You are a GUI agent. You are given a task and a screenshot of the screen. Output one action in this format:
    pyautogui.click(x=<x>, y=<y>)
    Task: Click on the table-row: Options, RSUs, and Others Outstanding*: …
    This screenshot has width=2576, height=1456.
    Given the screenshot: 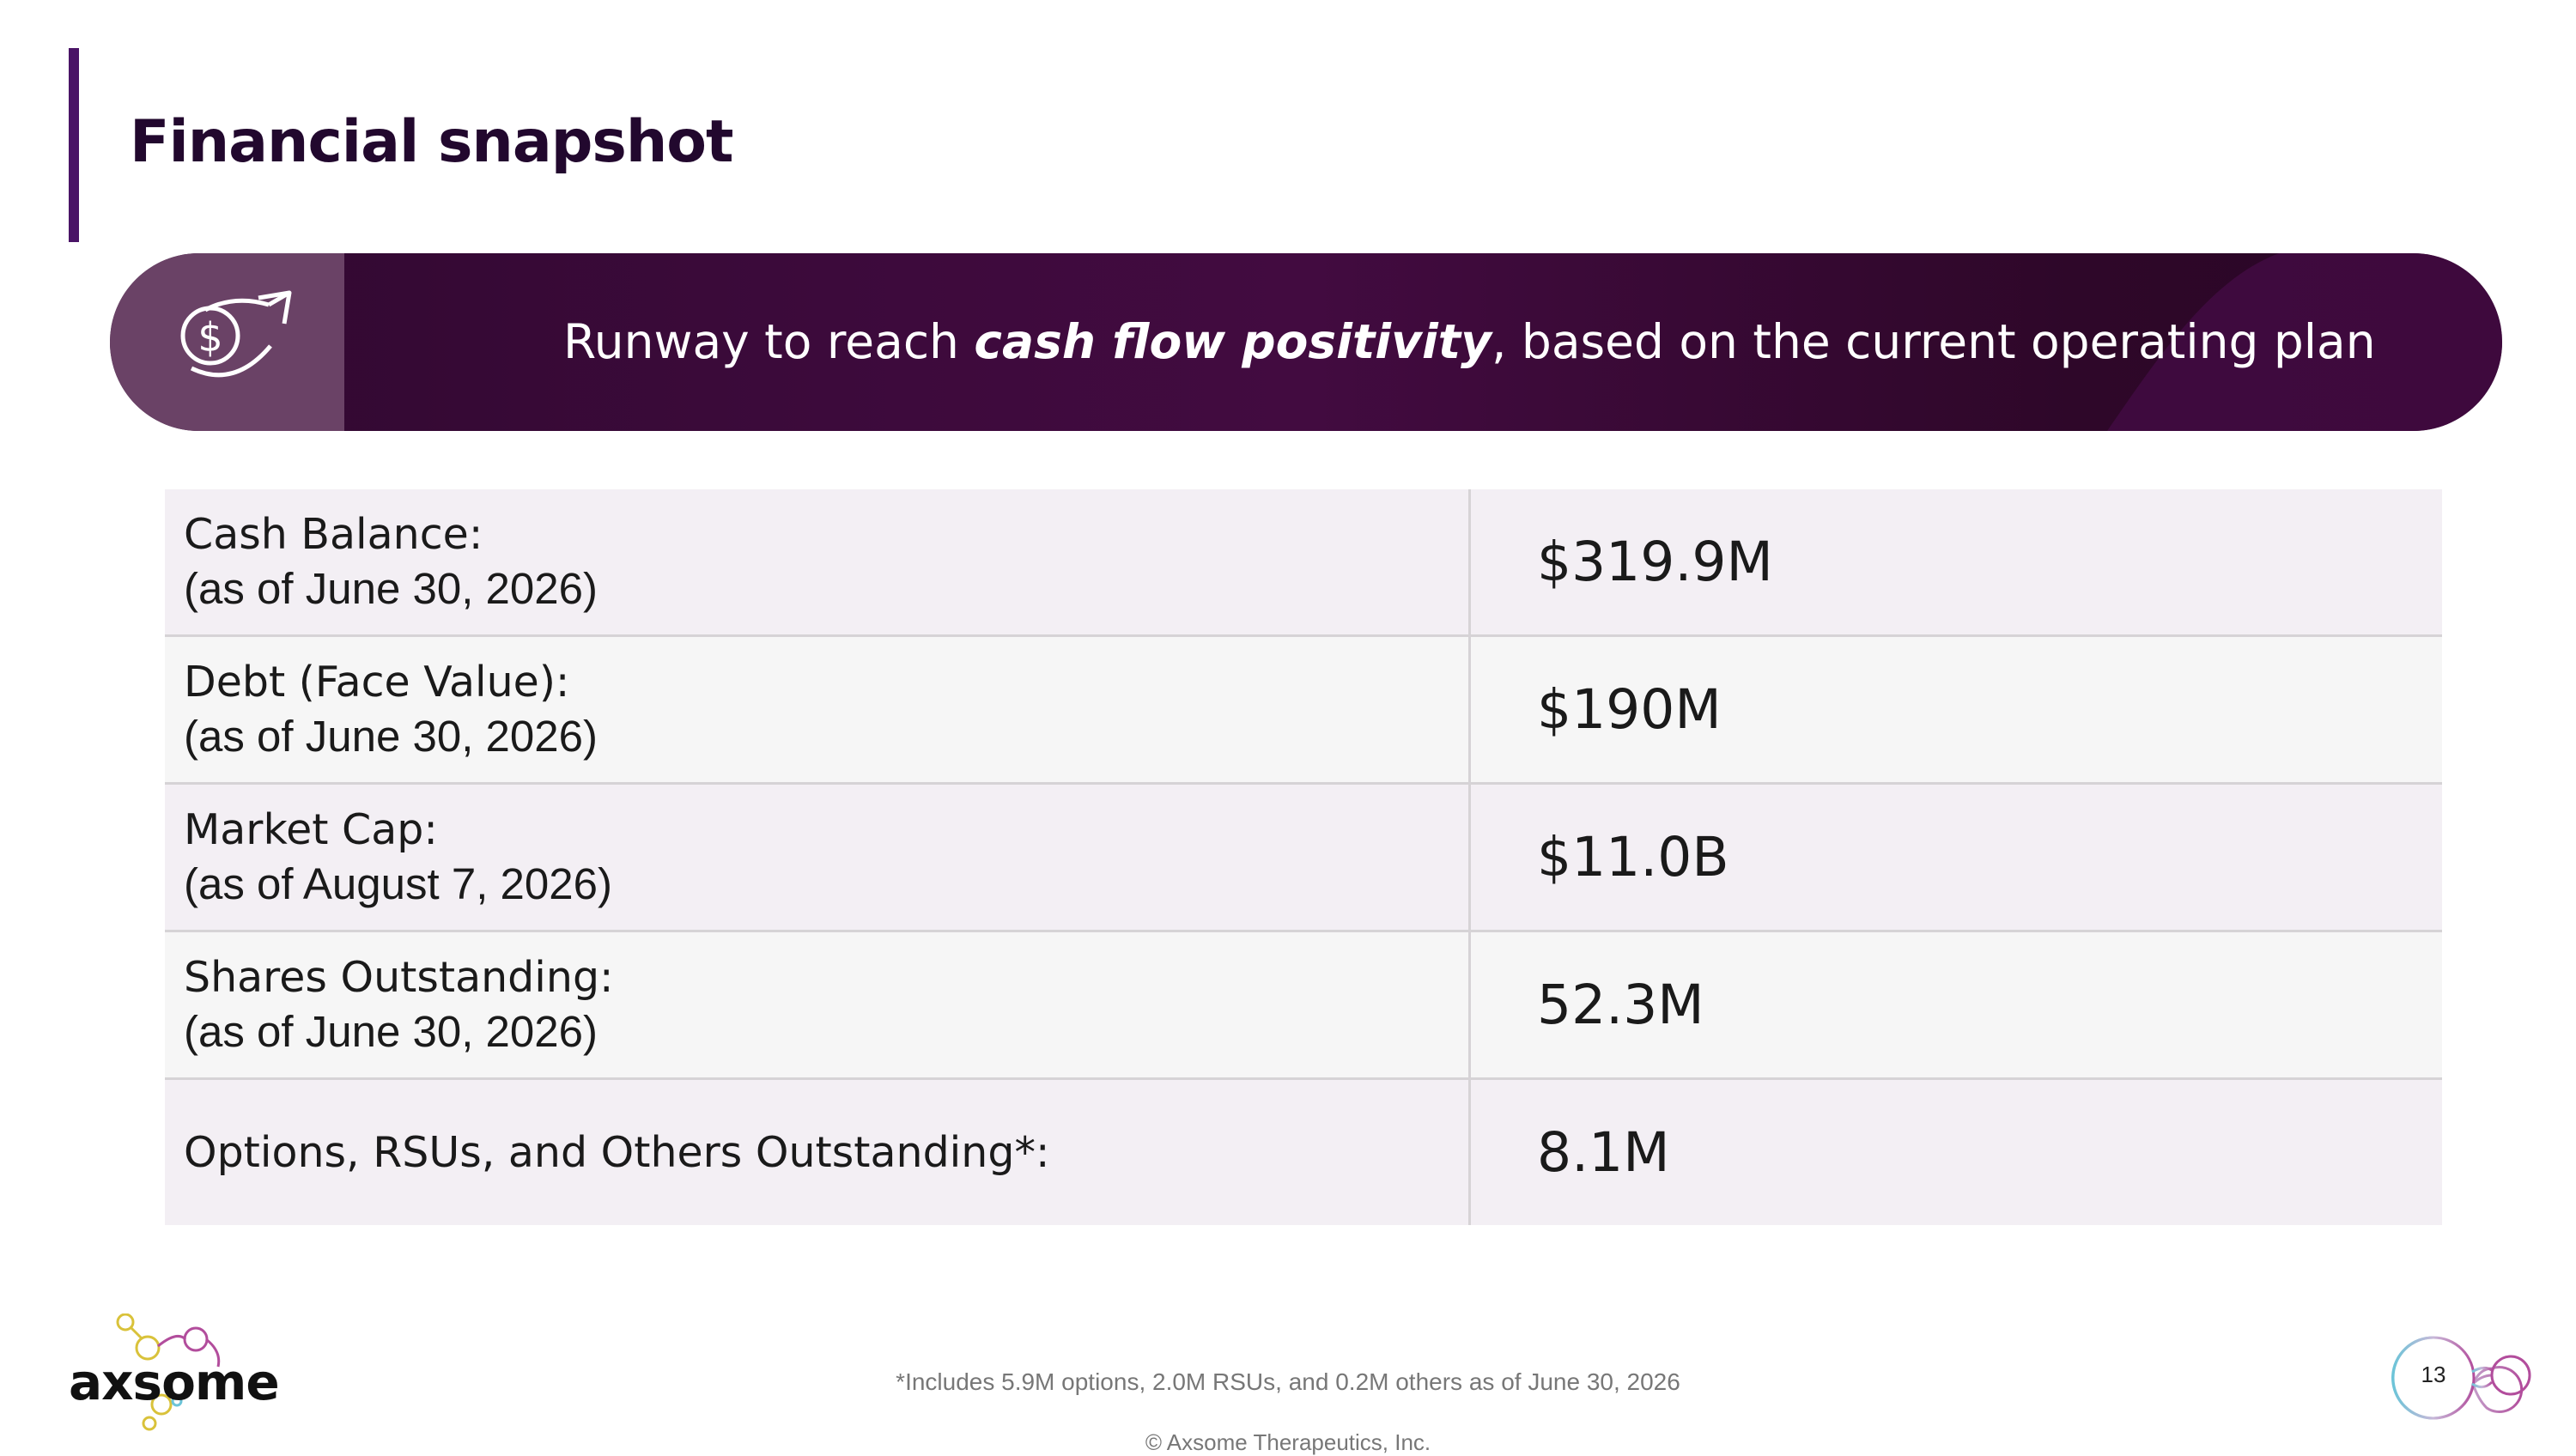 What is the action you would take?
    pyautogui.click(x=1303, y=1153)
    